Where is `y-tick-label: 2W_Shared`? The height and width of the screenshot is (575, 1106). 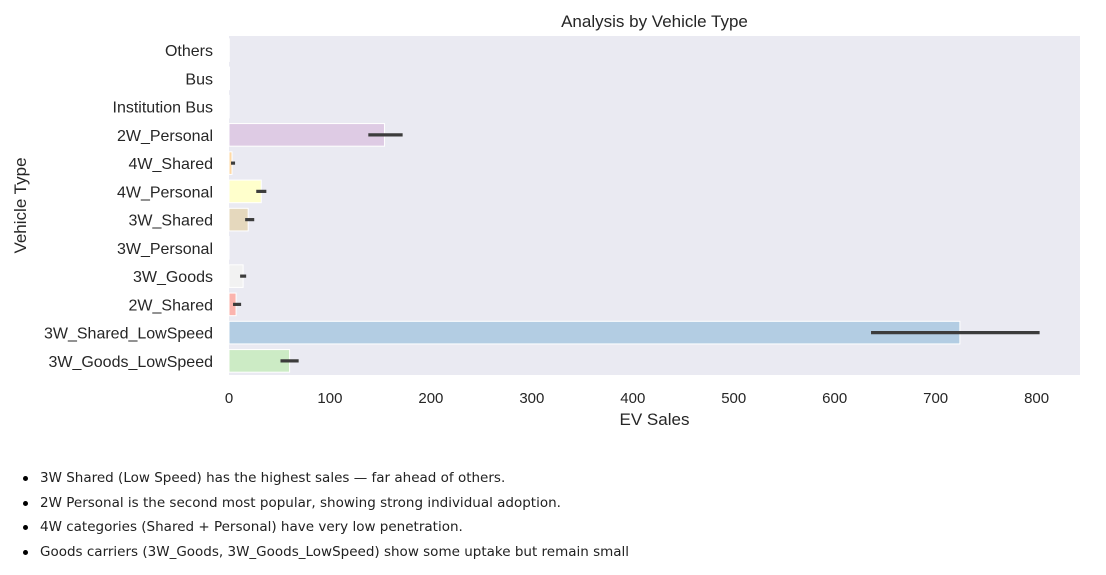
y-tick-label: 2W_Shared is located at coordinates (171, 305).